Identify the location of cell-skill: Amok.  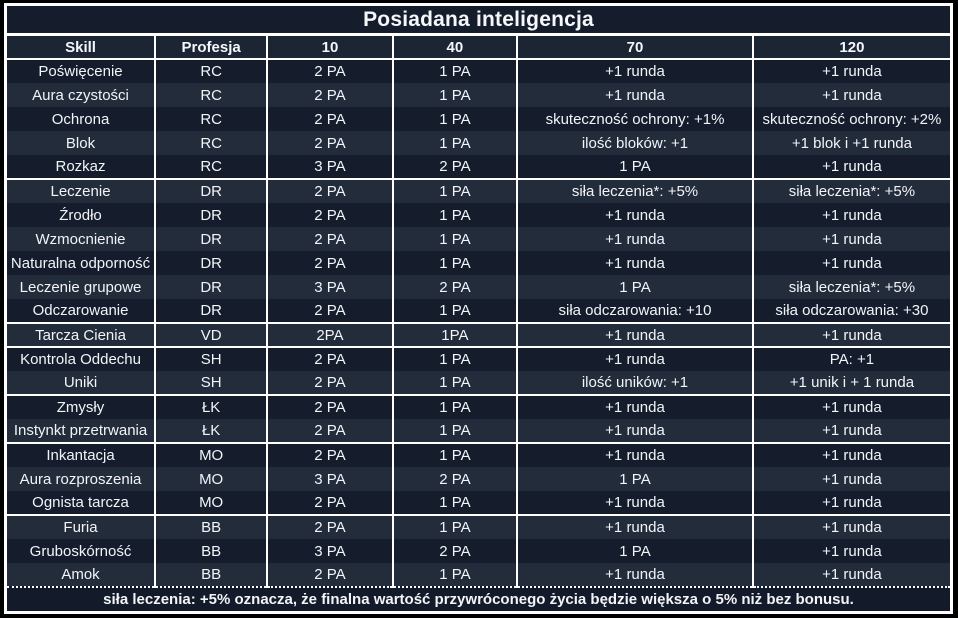
(80, 574).